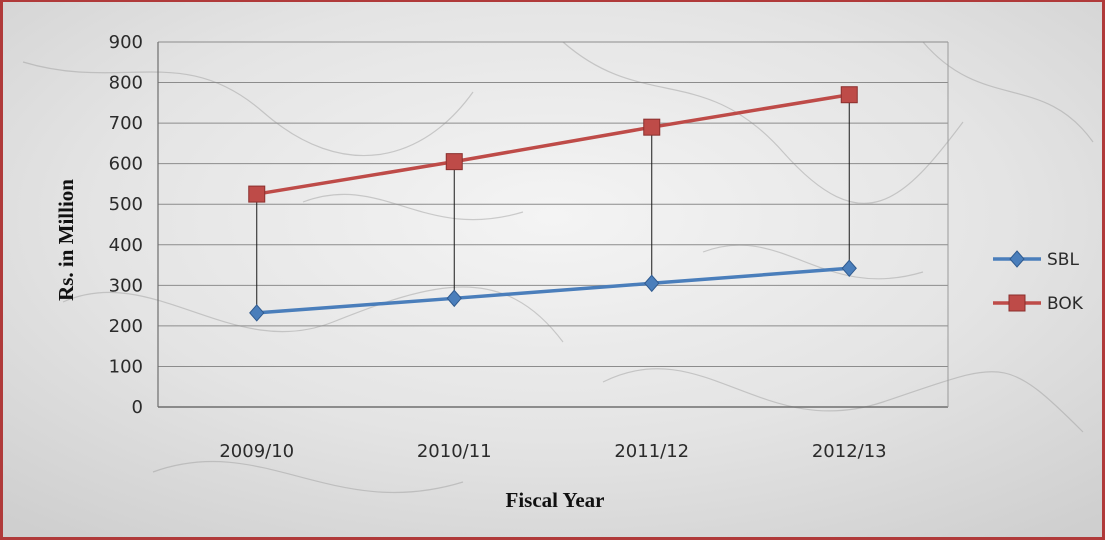  Describe the element at coordinates (126, 42) in the screenshot. I see `y-tick-label: 900` at that location.